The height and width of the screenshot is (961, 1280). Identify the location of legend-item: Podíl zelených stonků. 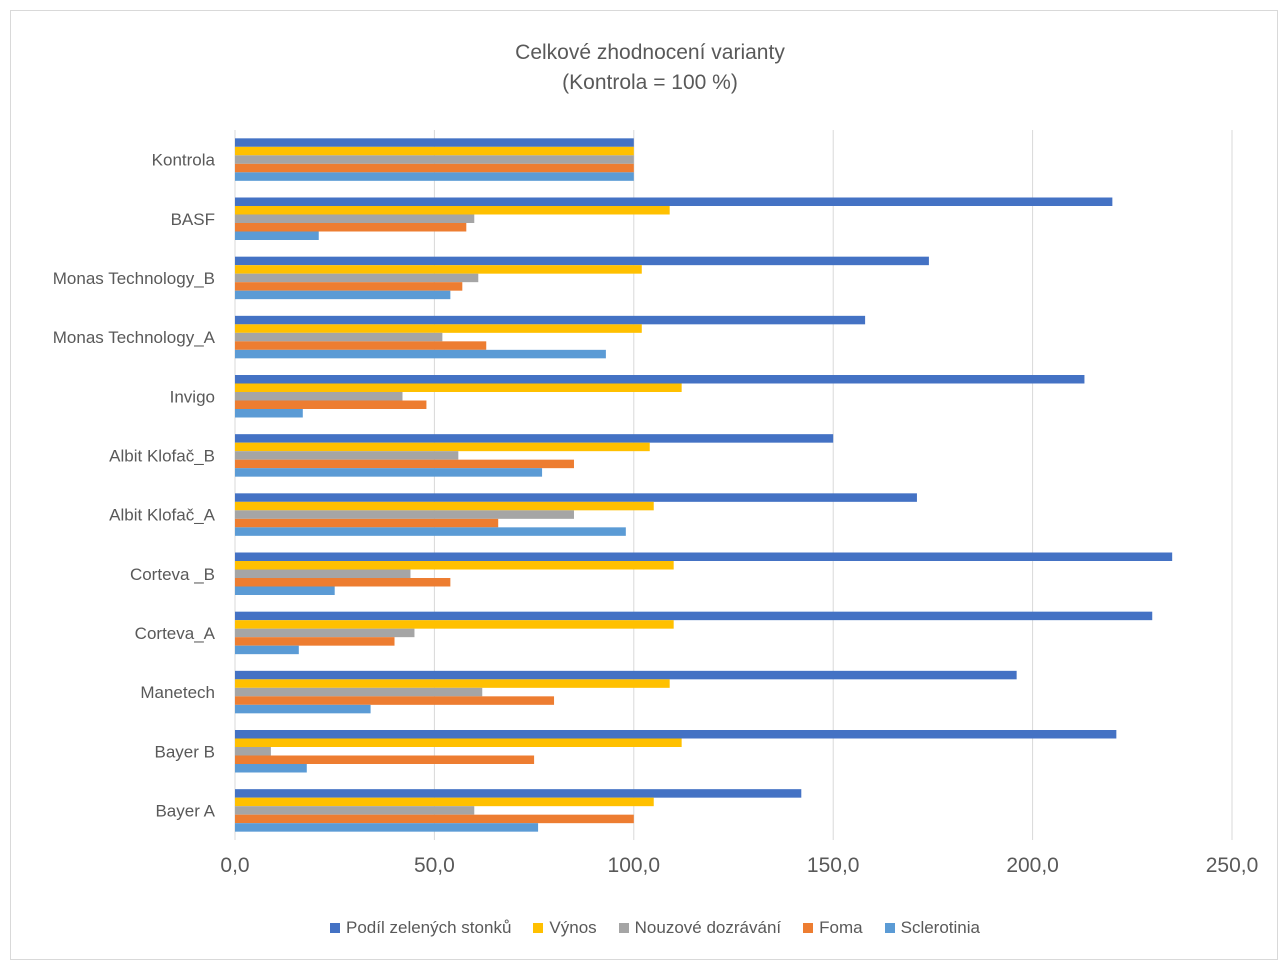
(420, 928).